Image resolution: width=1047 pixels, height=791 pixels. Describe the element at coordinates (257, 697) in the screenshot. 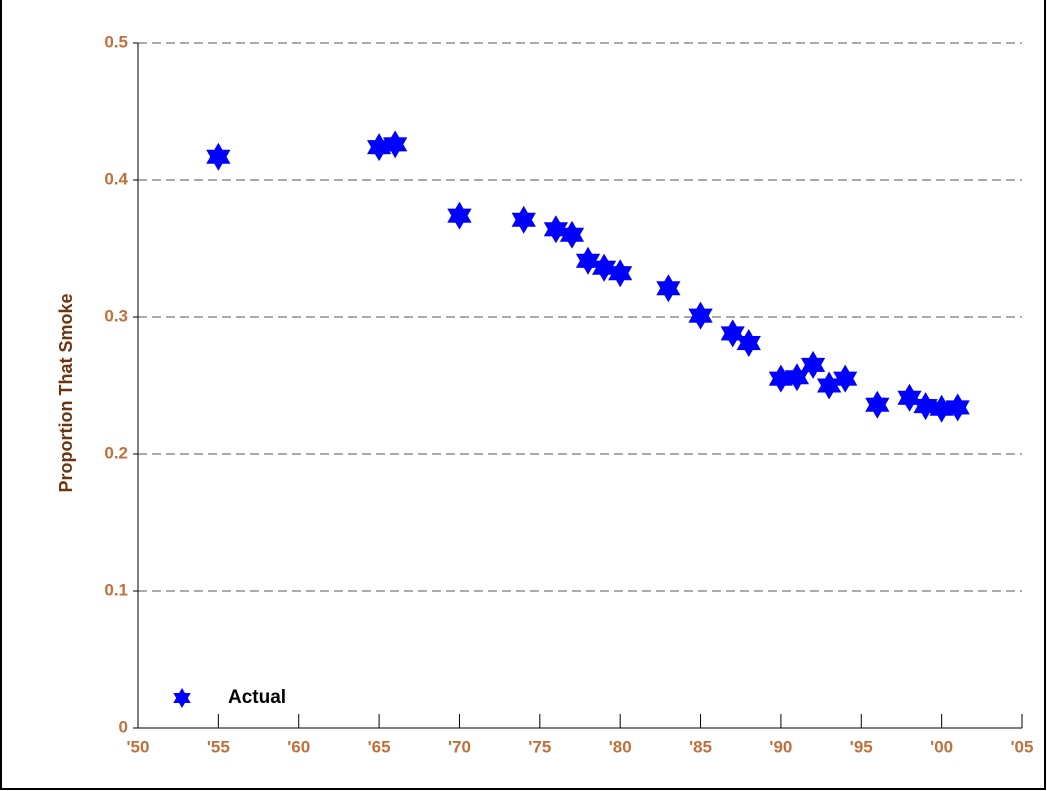

I see `legend-label: Actual` at that location.